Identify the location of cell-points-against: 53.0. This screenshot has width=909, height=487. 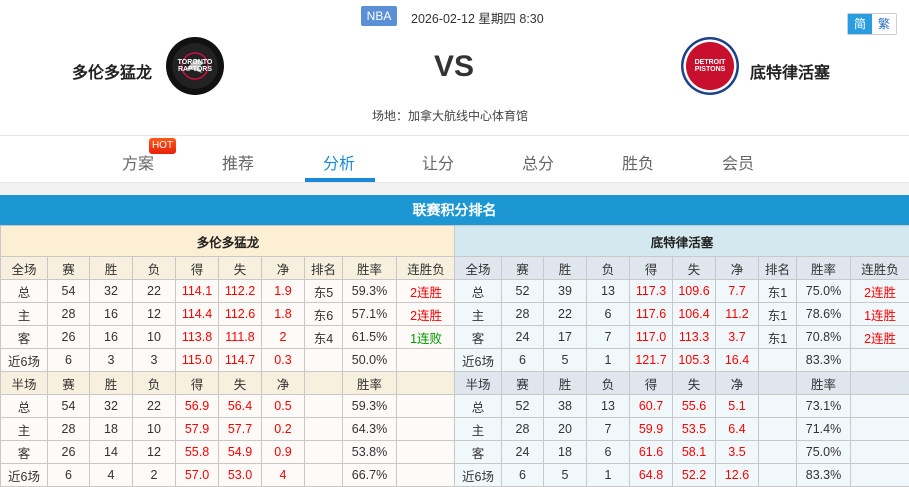
(240, 475).